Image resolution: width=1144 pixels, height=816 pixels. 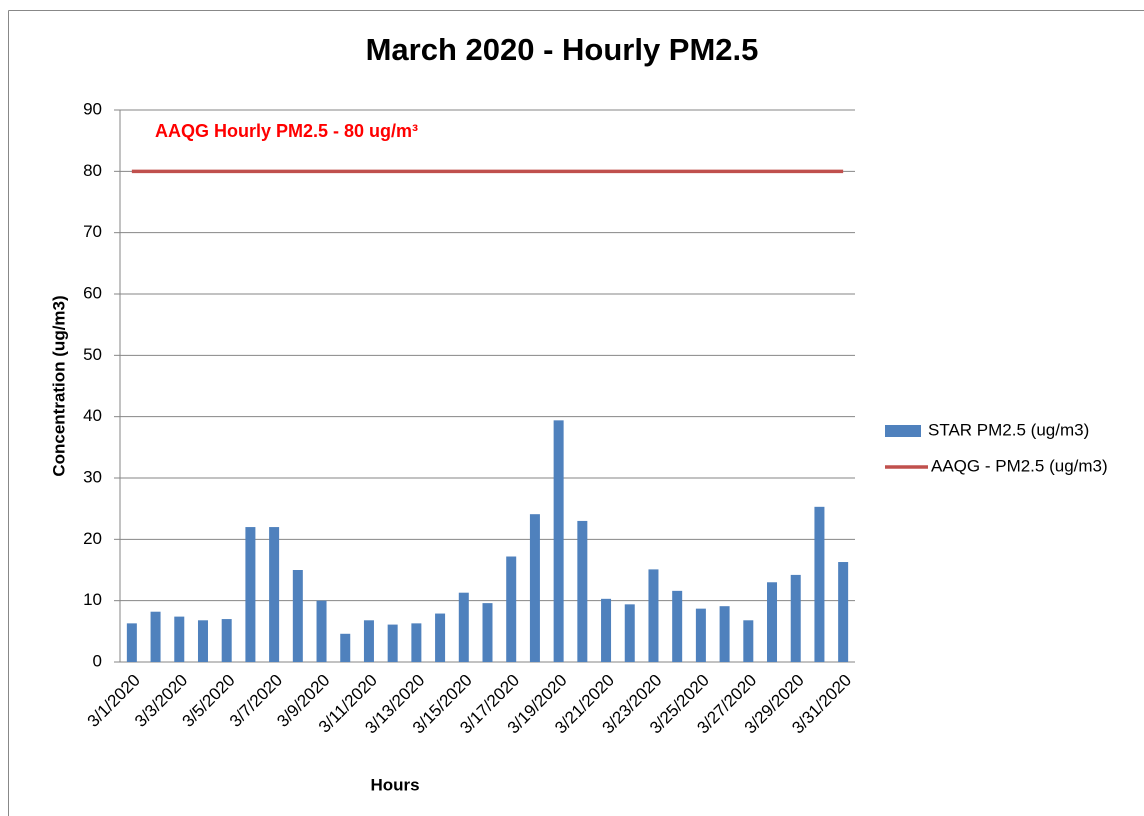 What do you see at coordinates (92, 415) in the screenshot?
I see `y-tick-label: 40` at bounding box center [92, 415].